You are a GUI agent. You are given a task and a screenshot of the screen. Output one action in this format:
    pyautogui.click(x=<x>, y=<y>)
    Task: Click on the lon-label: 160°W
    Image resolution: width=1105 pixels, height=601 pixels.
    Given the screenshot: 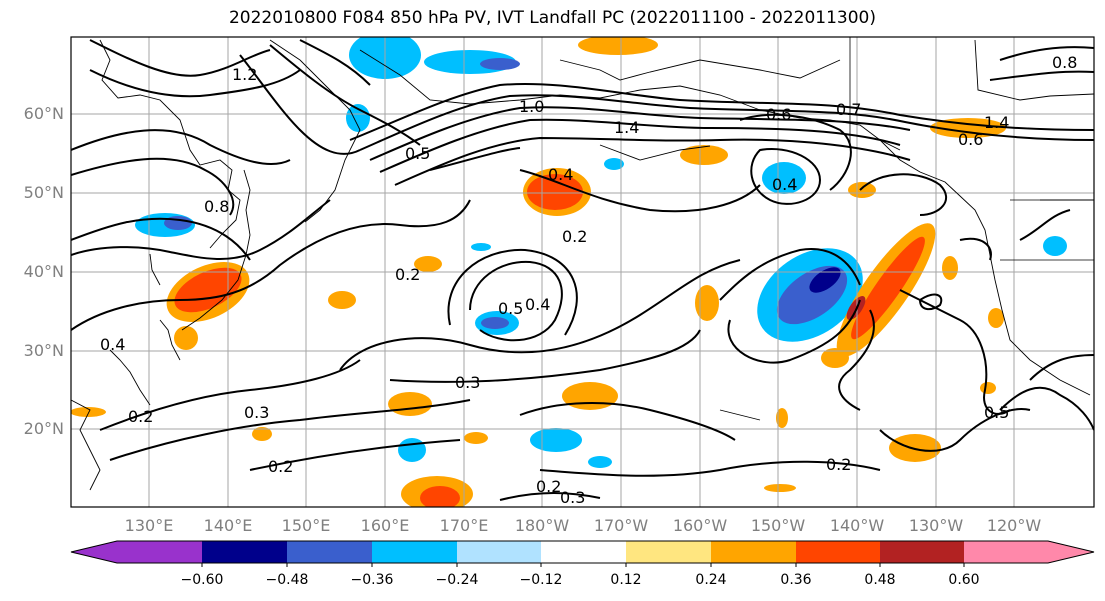 What is the action you would take?
    pyautogui.click(x=700, y=525)
    